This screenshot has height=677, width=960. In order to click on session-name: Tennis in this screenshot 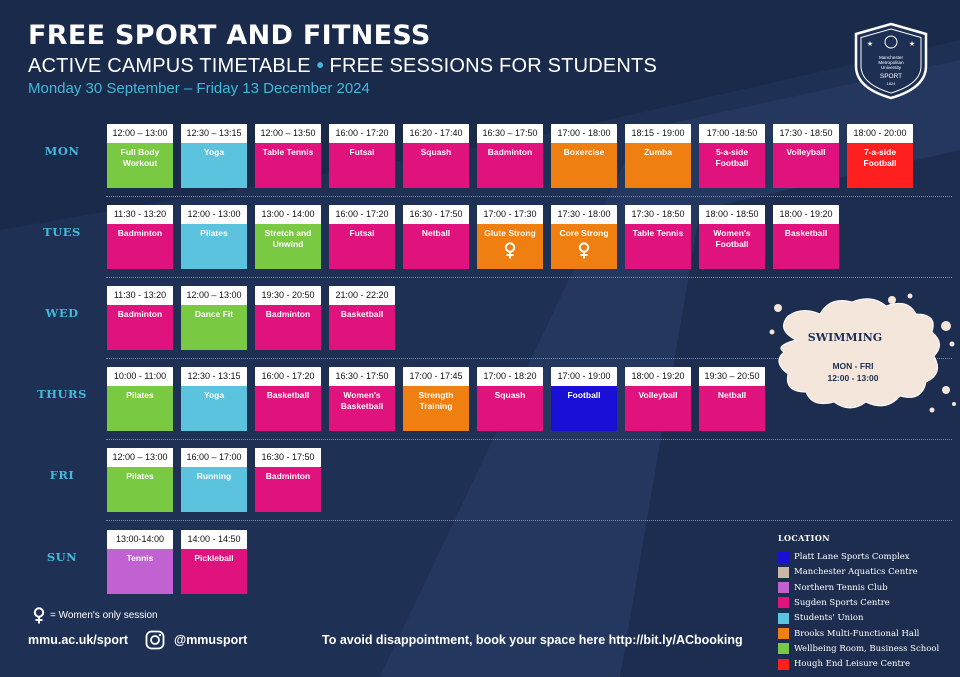, I will do `click(140, 558)`.